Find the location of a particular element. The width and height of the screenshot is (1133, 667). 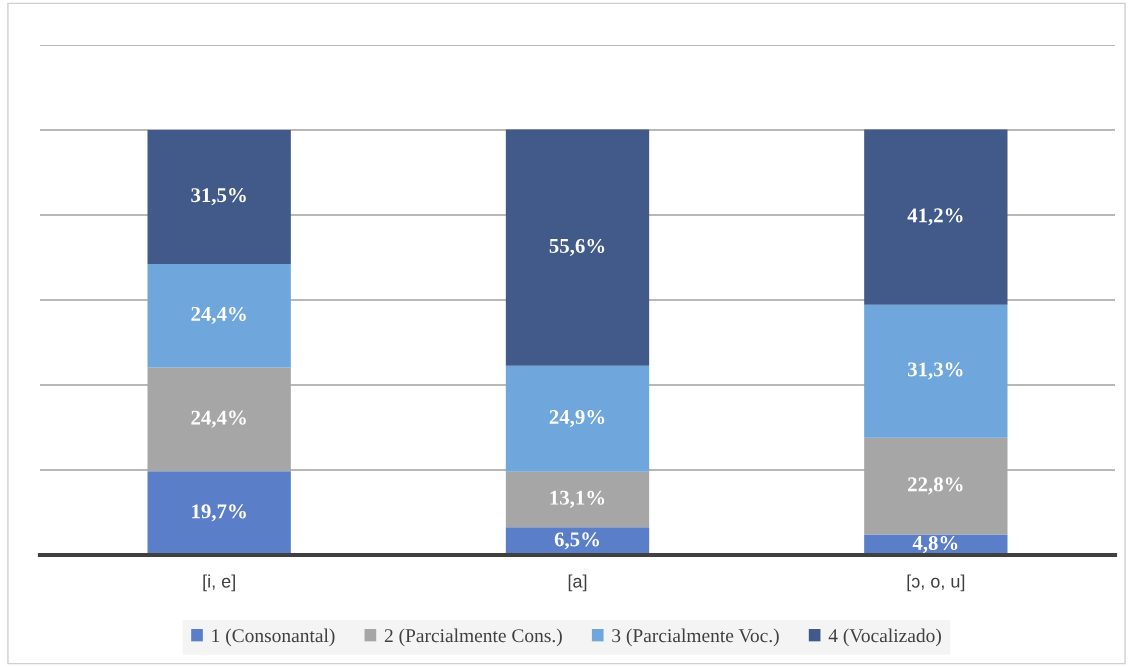

legend-label: 1 (Consonantal) is located at coordinates (273, 637).